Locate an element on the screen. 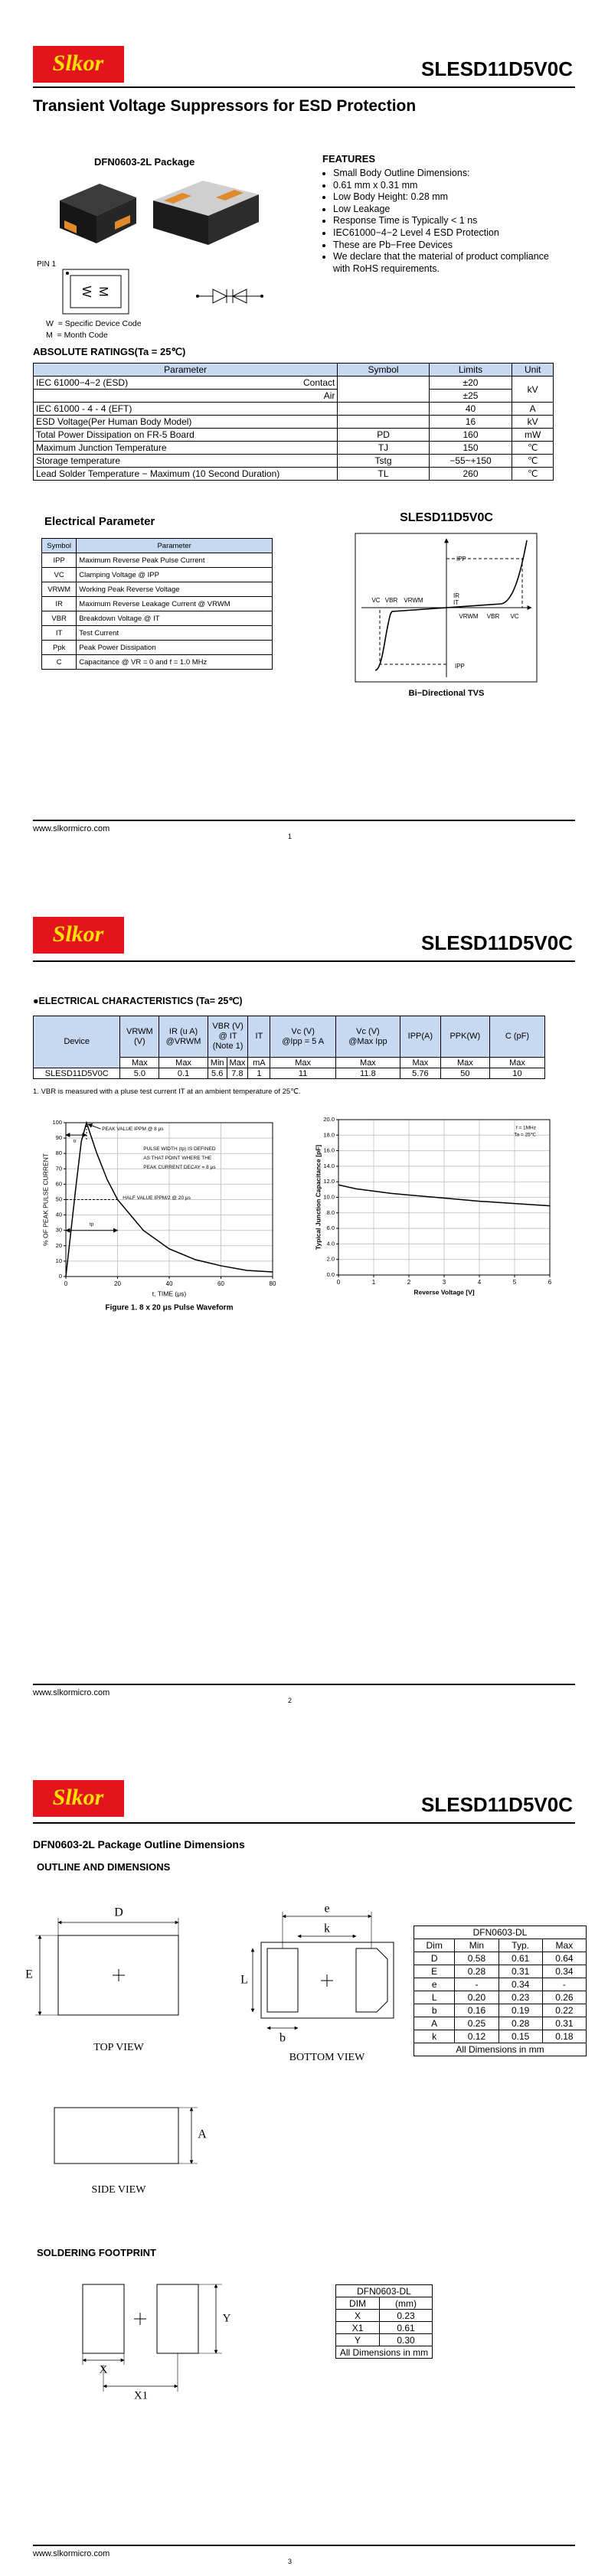  unit-cell: A is located at coordinates (533, 409).